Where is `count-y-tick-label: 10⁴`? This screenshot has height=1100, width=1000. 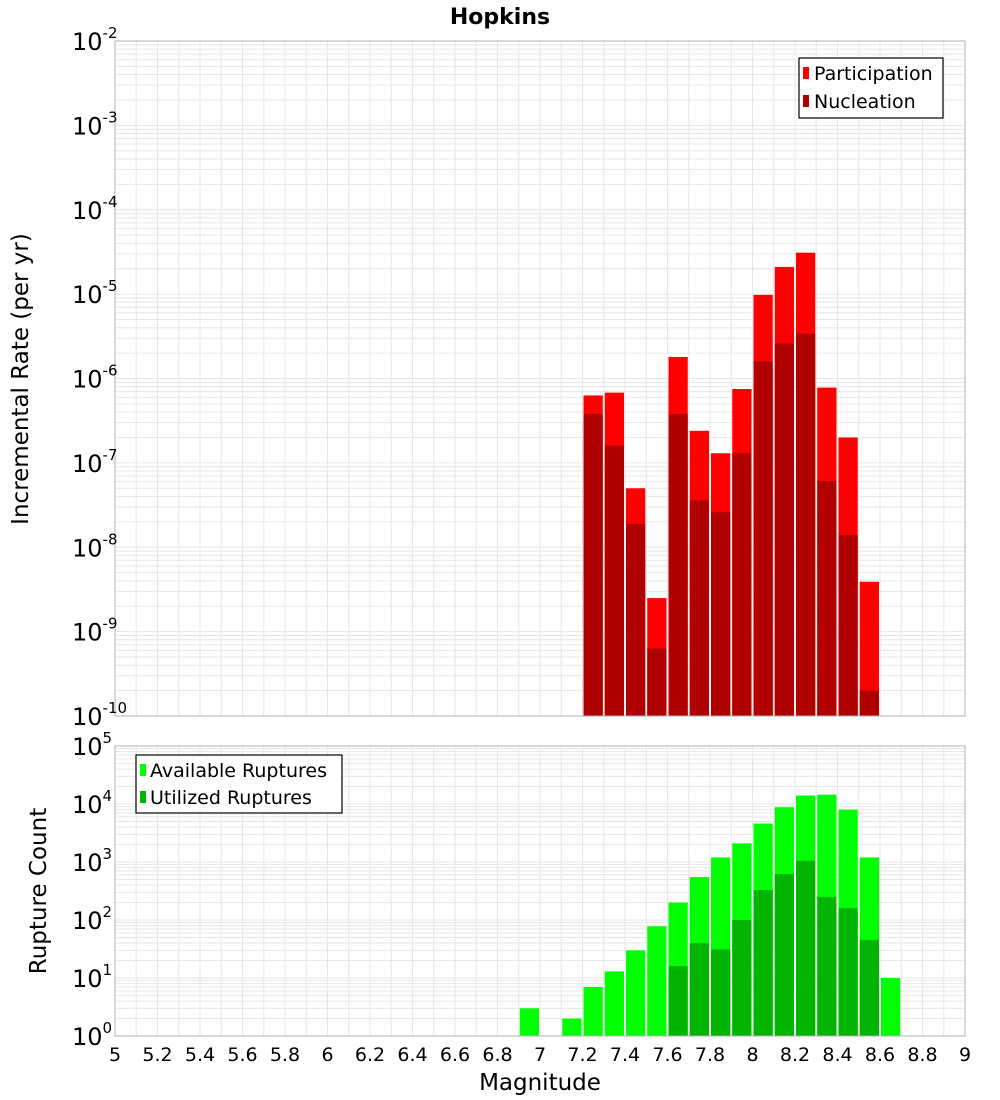
count-y-tick-label: 10⁴ is located at coordinates (92, 803).